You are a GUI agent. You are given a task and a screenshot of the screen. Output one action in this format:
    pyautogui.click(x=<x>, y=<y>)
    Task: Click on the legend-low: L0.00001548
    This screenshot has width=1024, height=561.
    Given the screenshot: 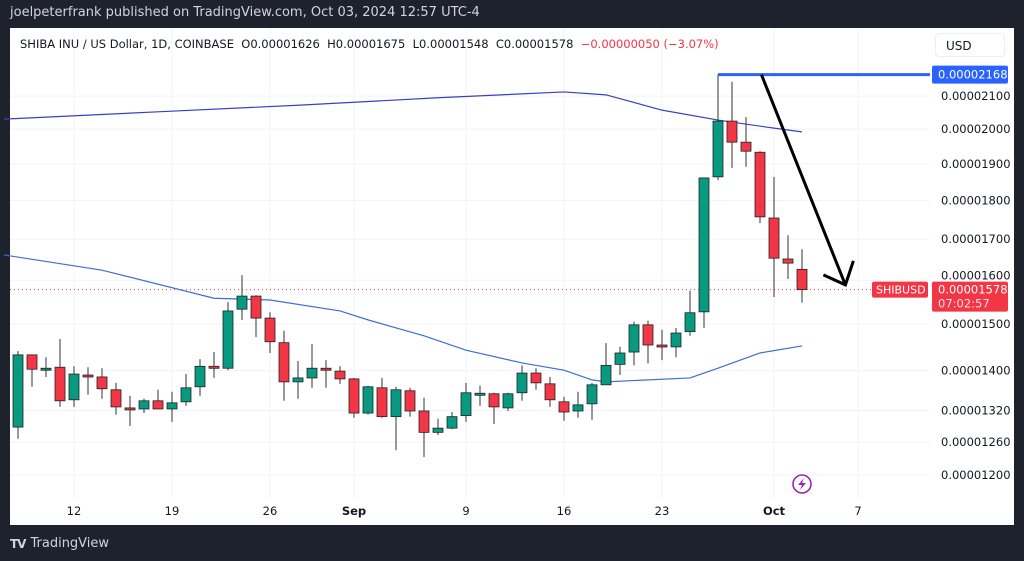 What is the action you would take?
    pyautogui.click(x=450, y=44)
    